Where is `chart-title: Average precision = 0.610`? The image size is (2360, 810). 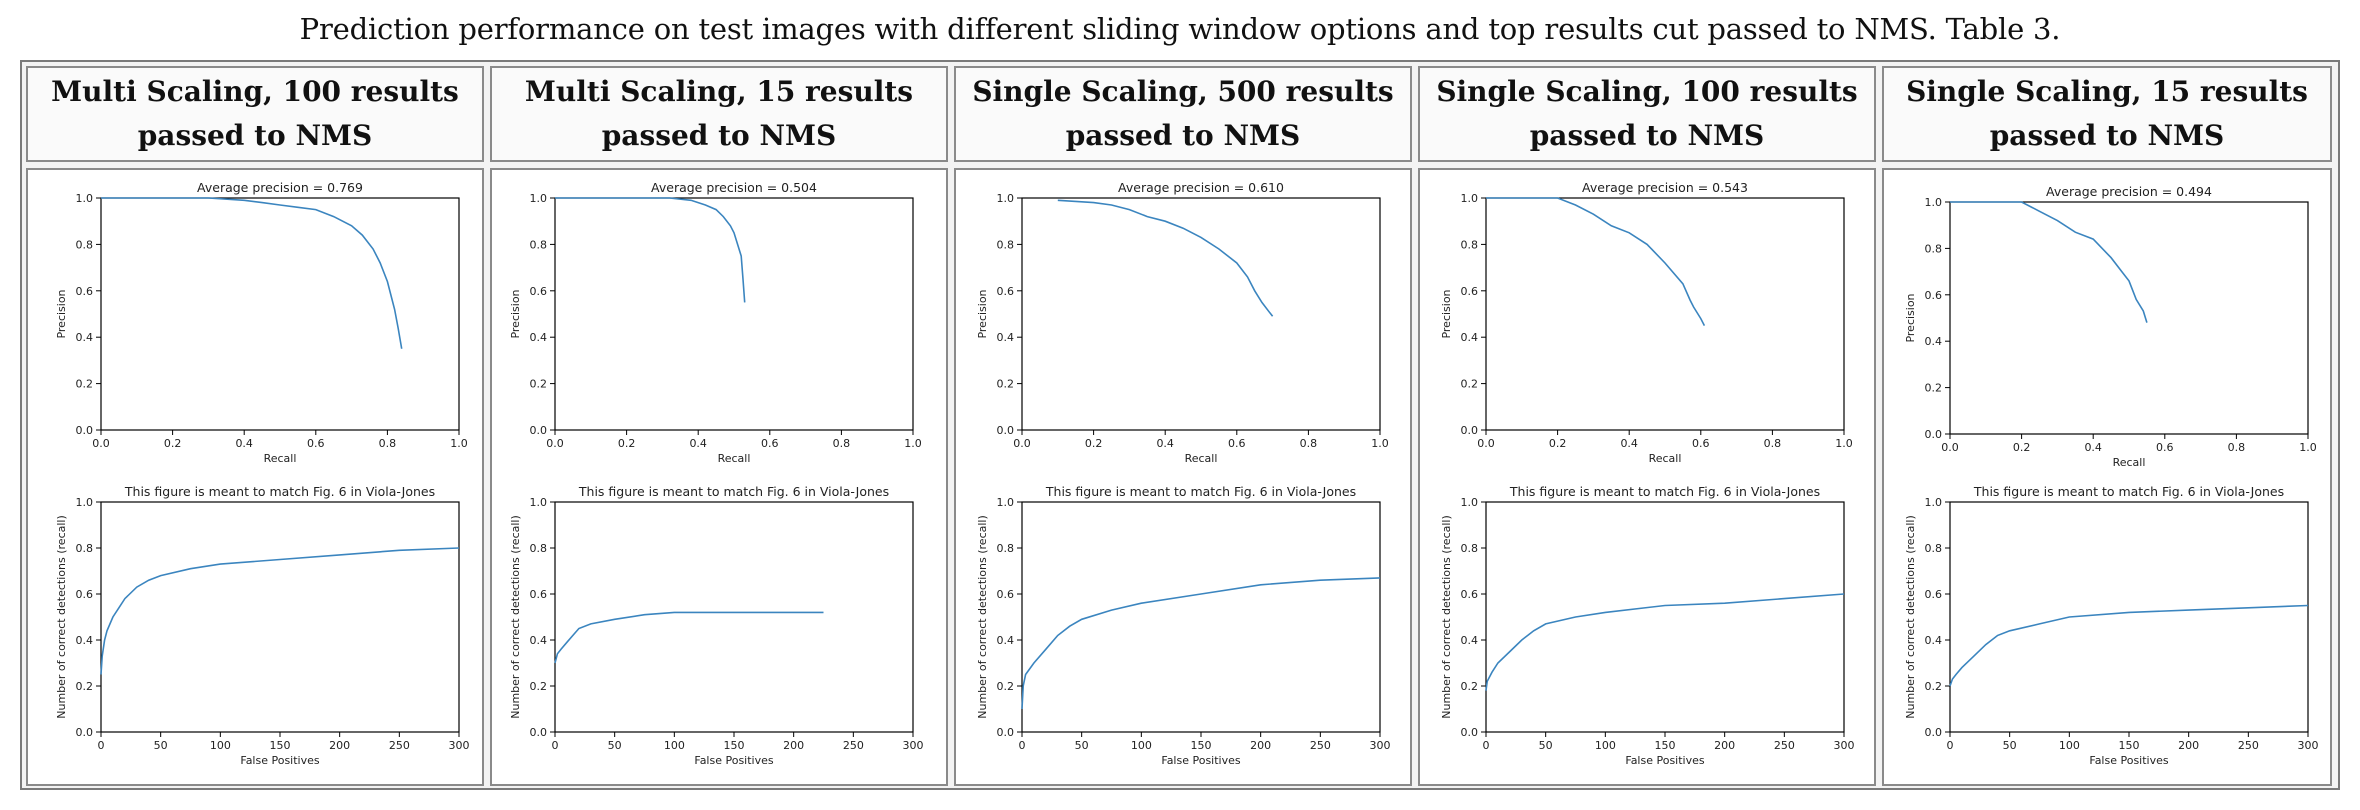
chart-title: Average precision = 0.610 is located at coordinates (1201, 187).